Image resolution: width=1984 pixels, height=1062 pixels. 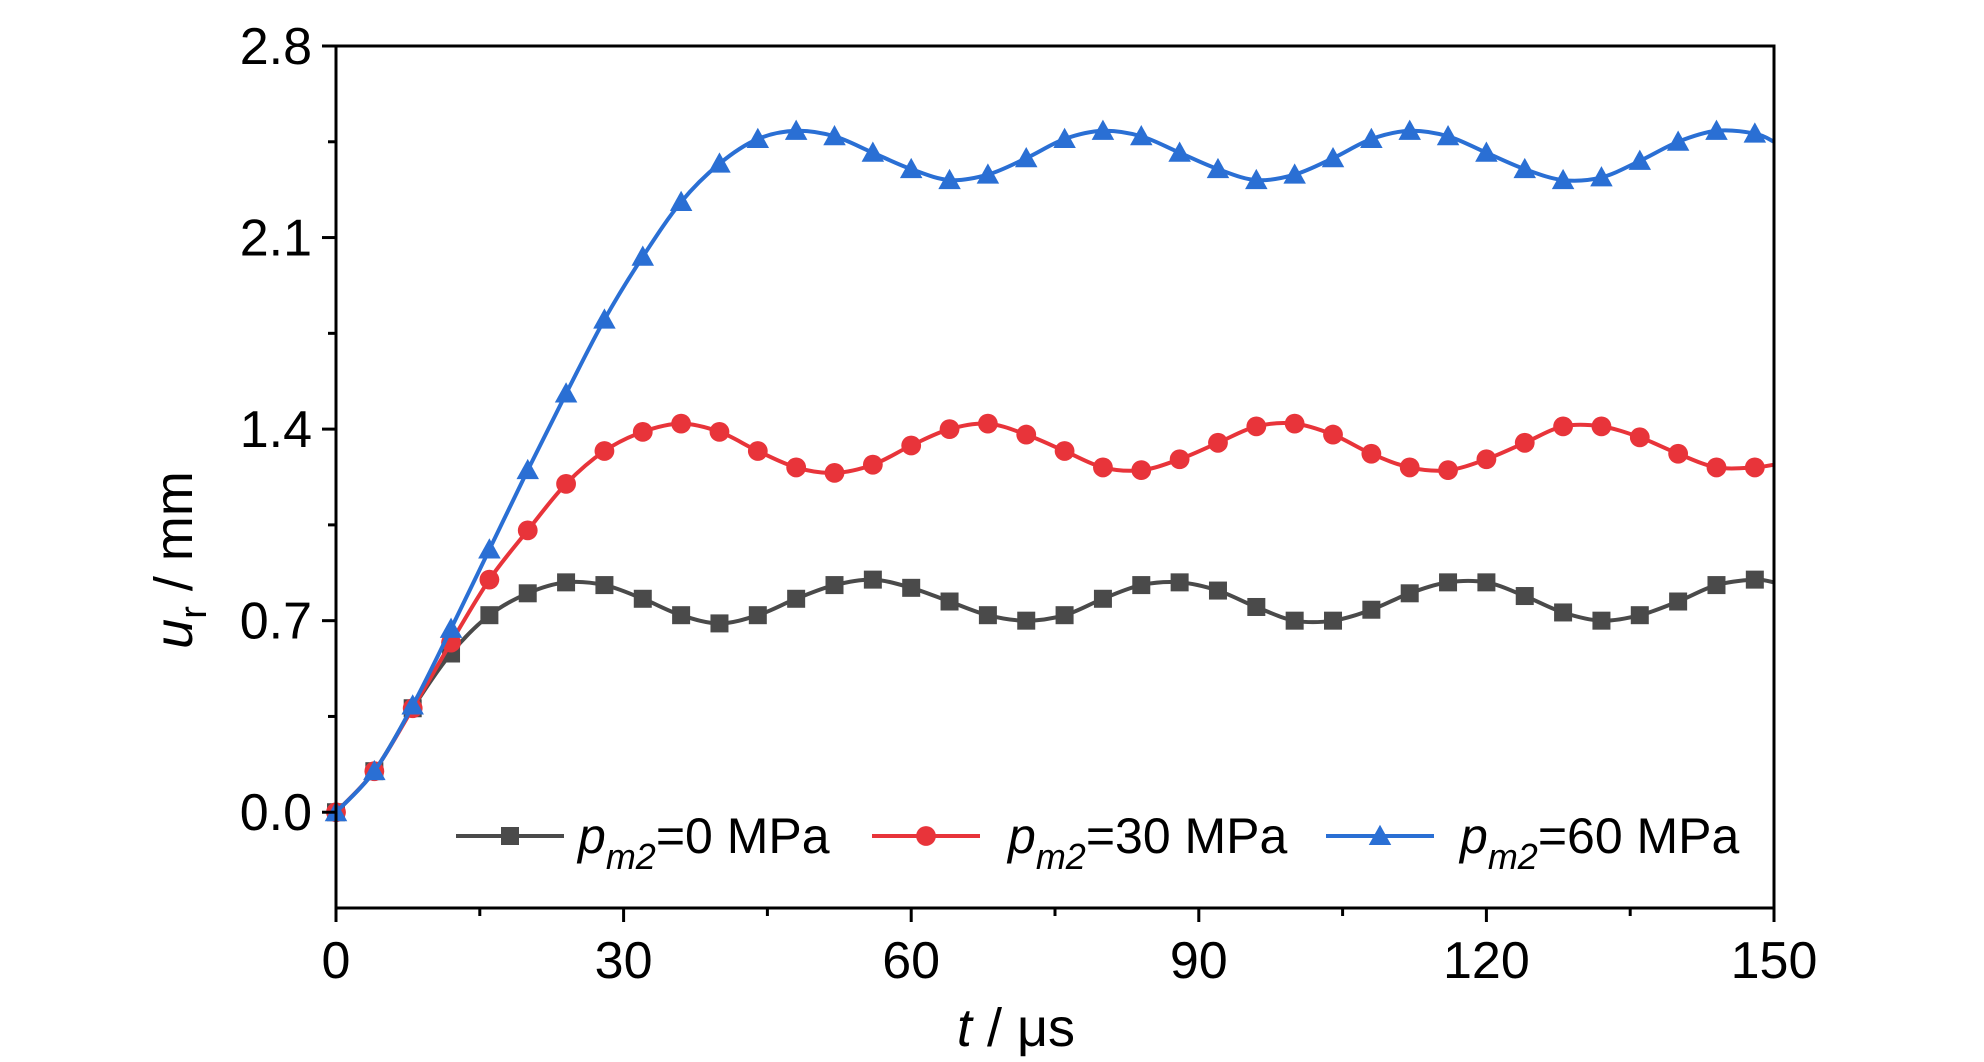 I want to click on x-axis-var: t, so click(x=965, y=1028).